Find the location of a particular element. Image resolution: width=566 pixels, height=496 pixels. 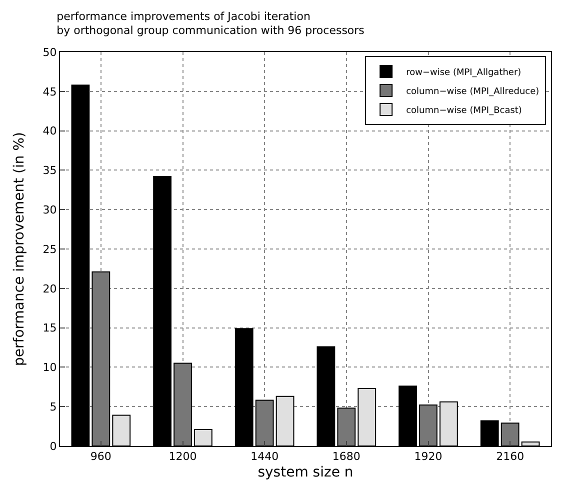

x-axis-title: system size n is located at coordinates (306, 472).